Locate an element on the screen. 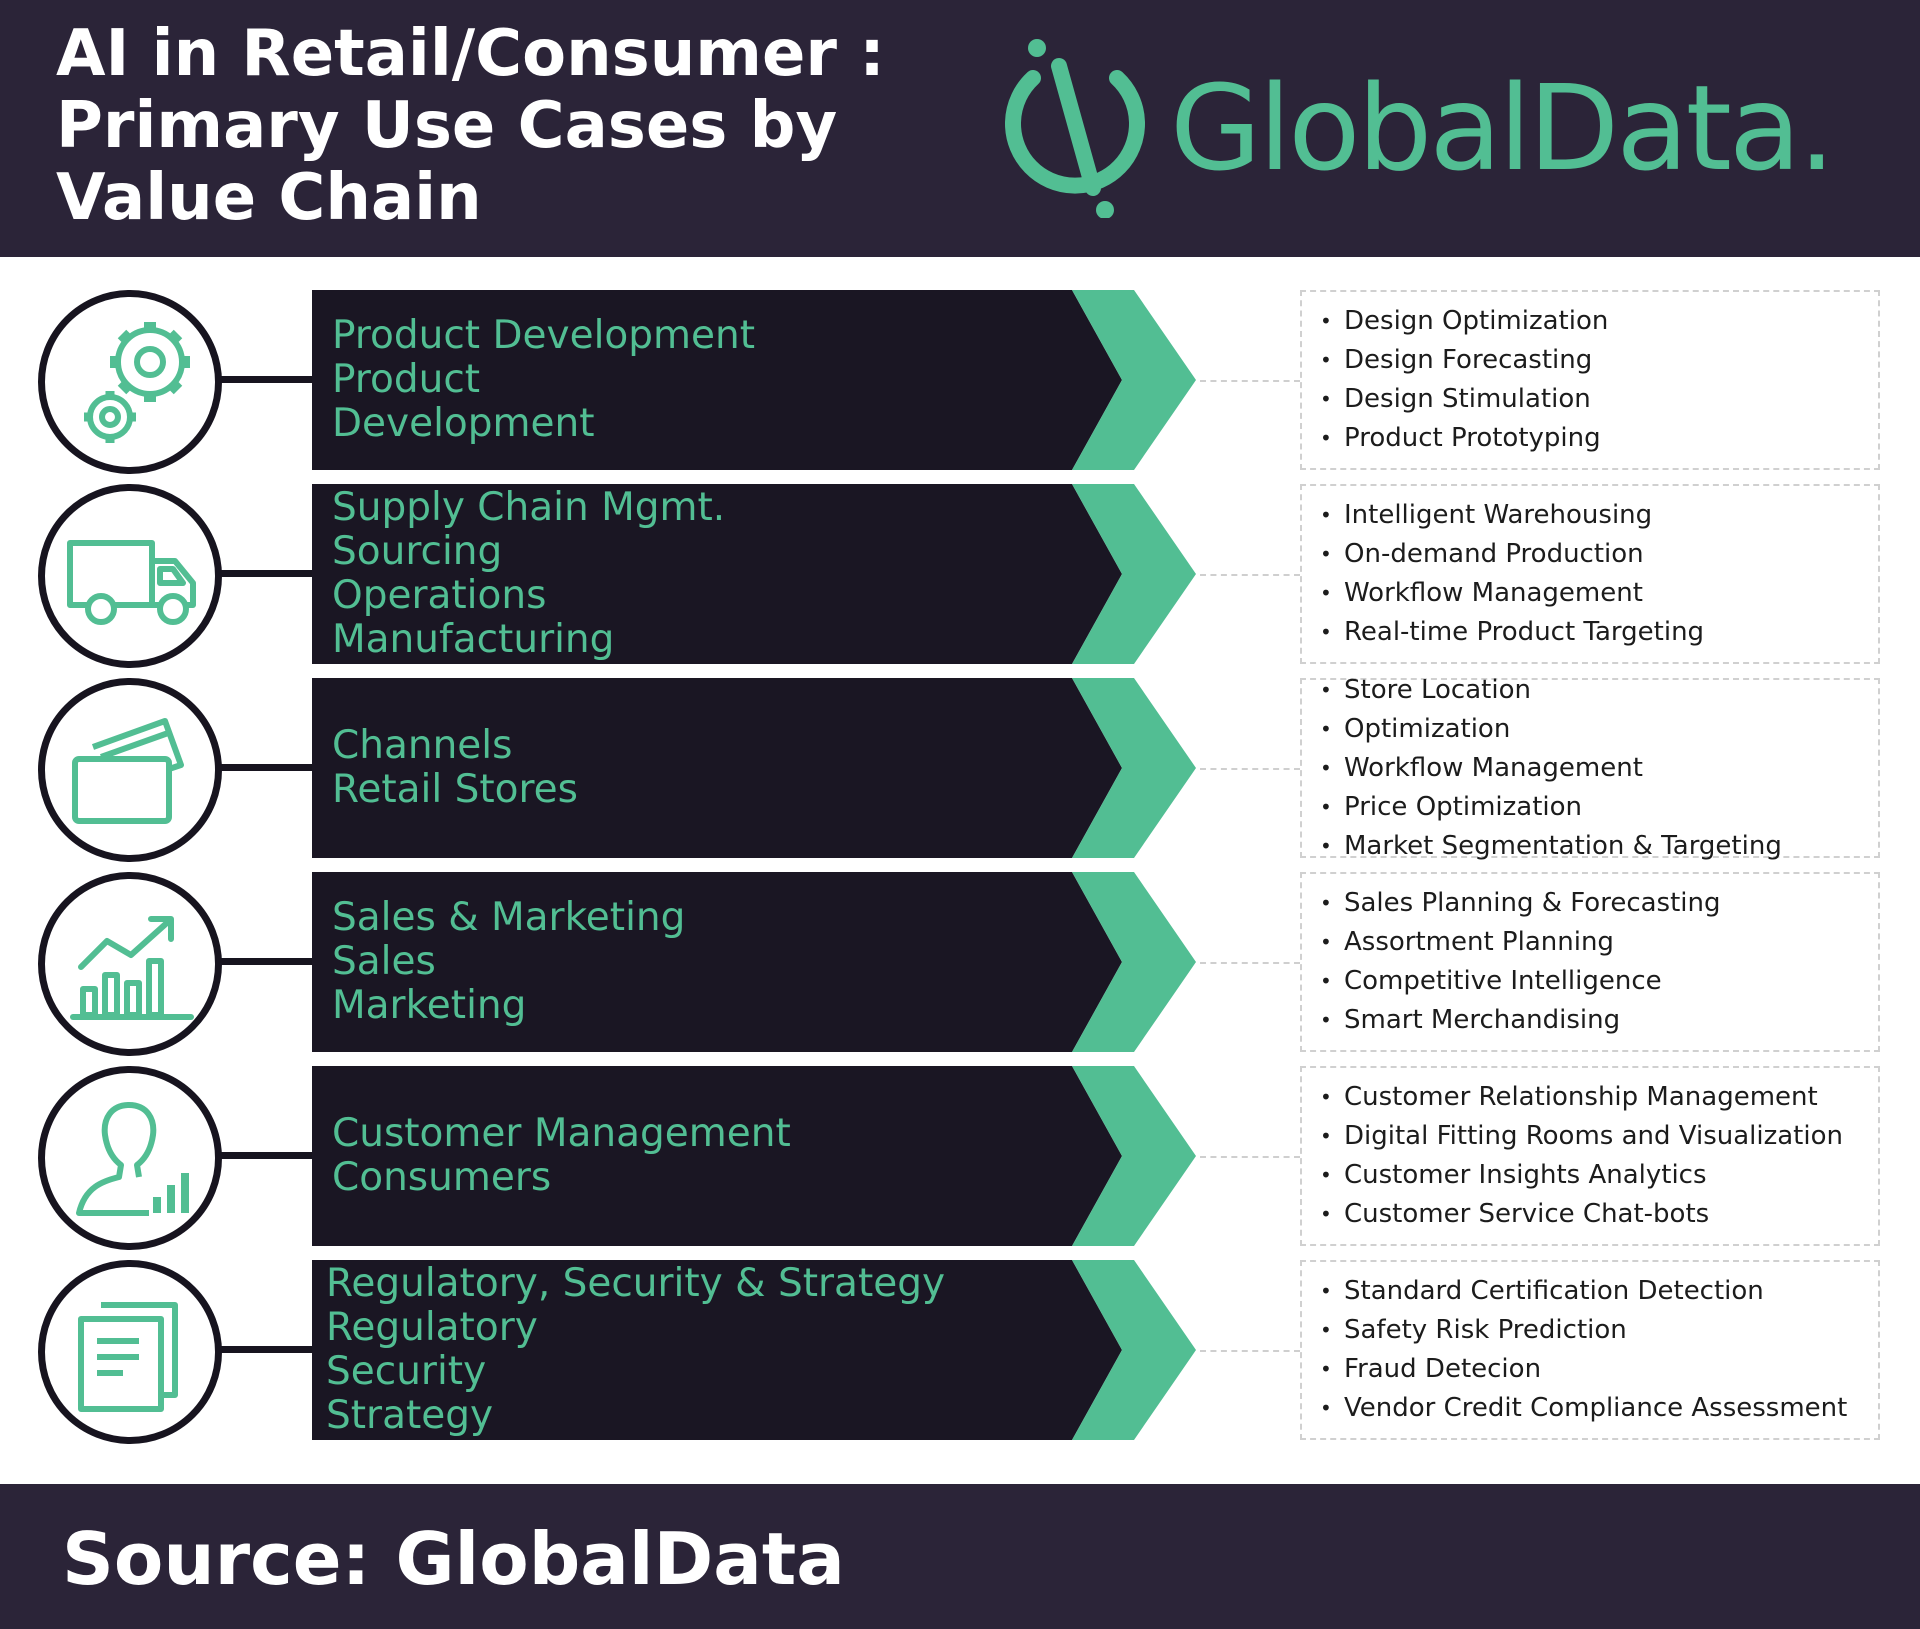 The height and width of the screenshot is (1629, 1920). source-note: Source: GlobalData is located at coordinates (453, 1559).